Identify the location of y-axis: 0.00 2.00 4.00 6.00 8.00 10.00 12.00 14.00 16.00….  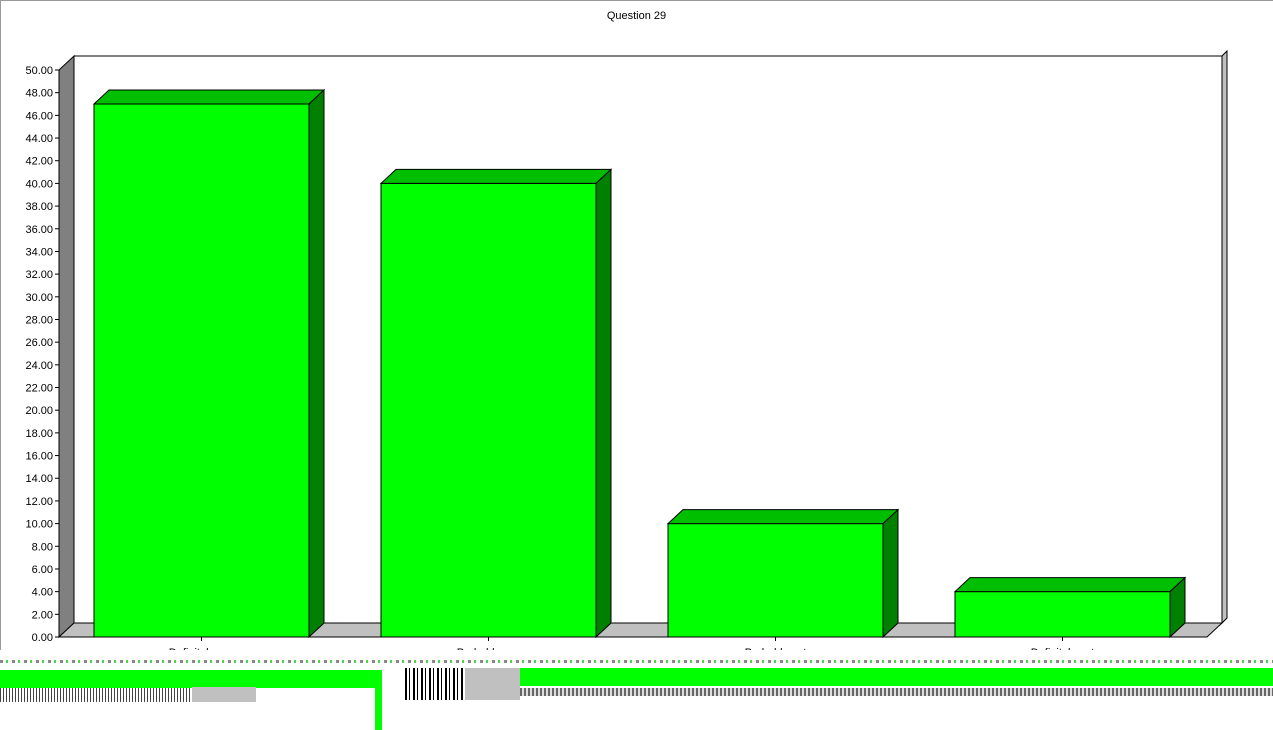
(42, 354).